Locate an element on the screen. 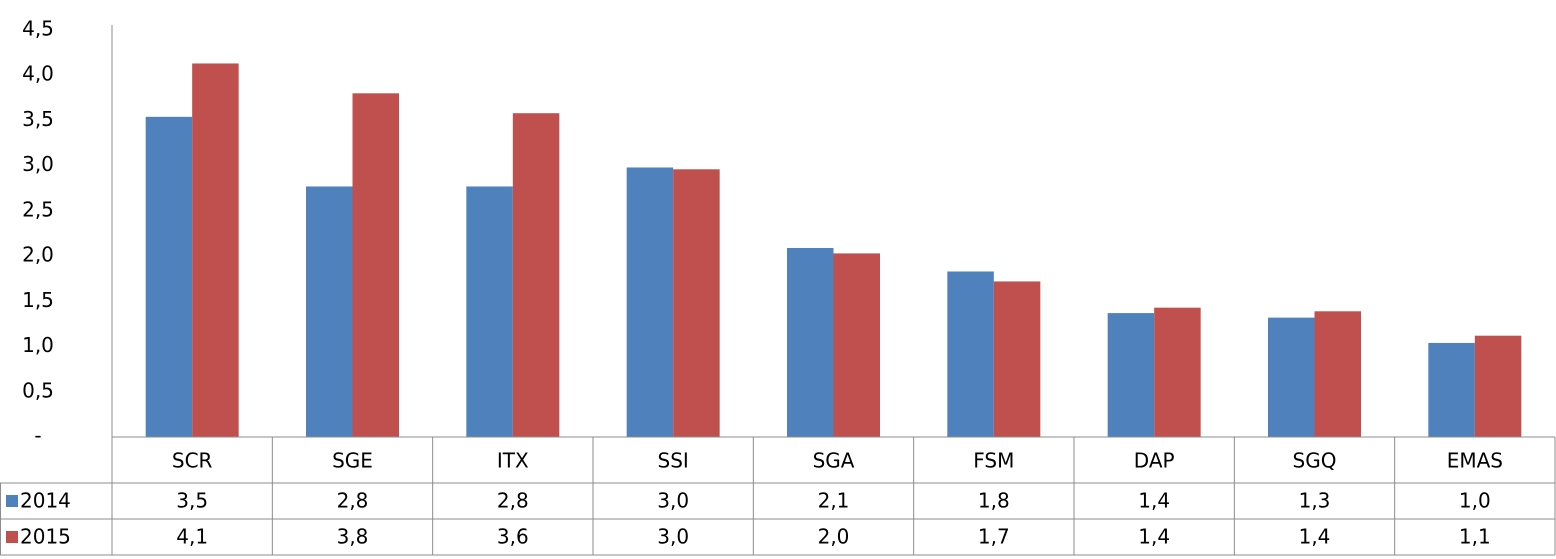  data-label: 1,3 is located at coordinates (1315, 501).